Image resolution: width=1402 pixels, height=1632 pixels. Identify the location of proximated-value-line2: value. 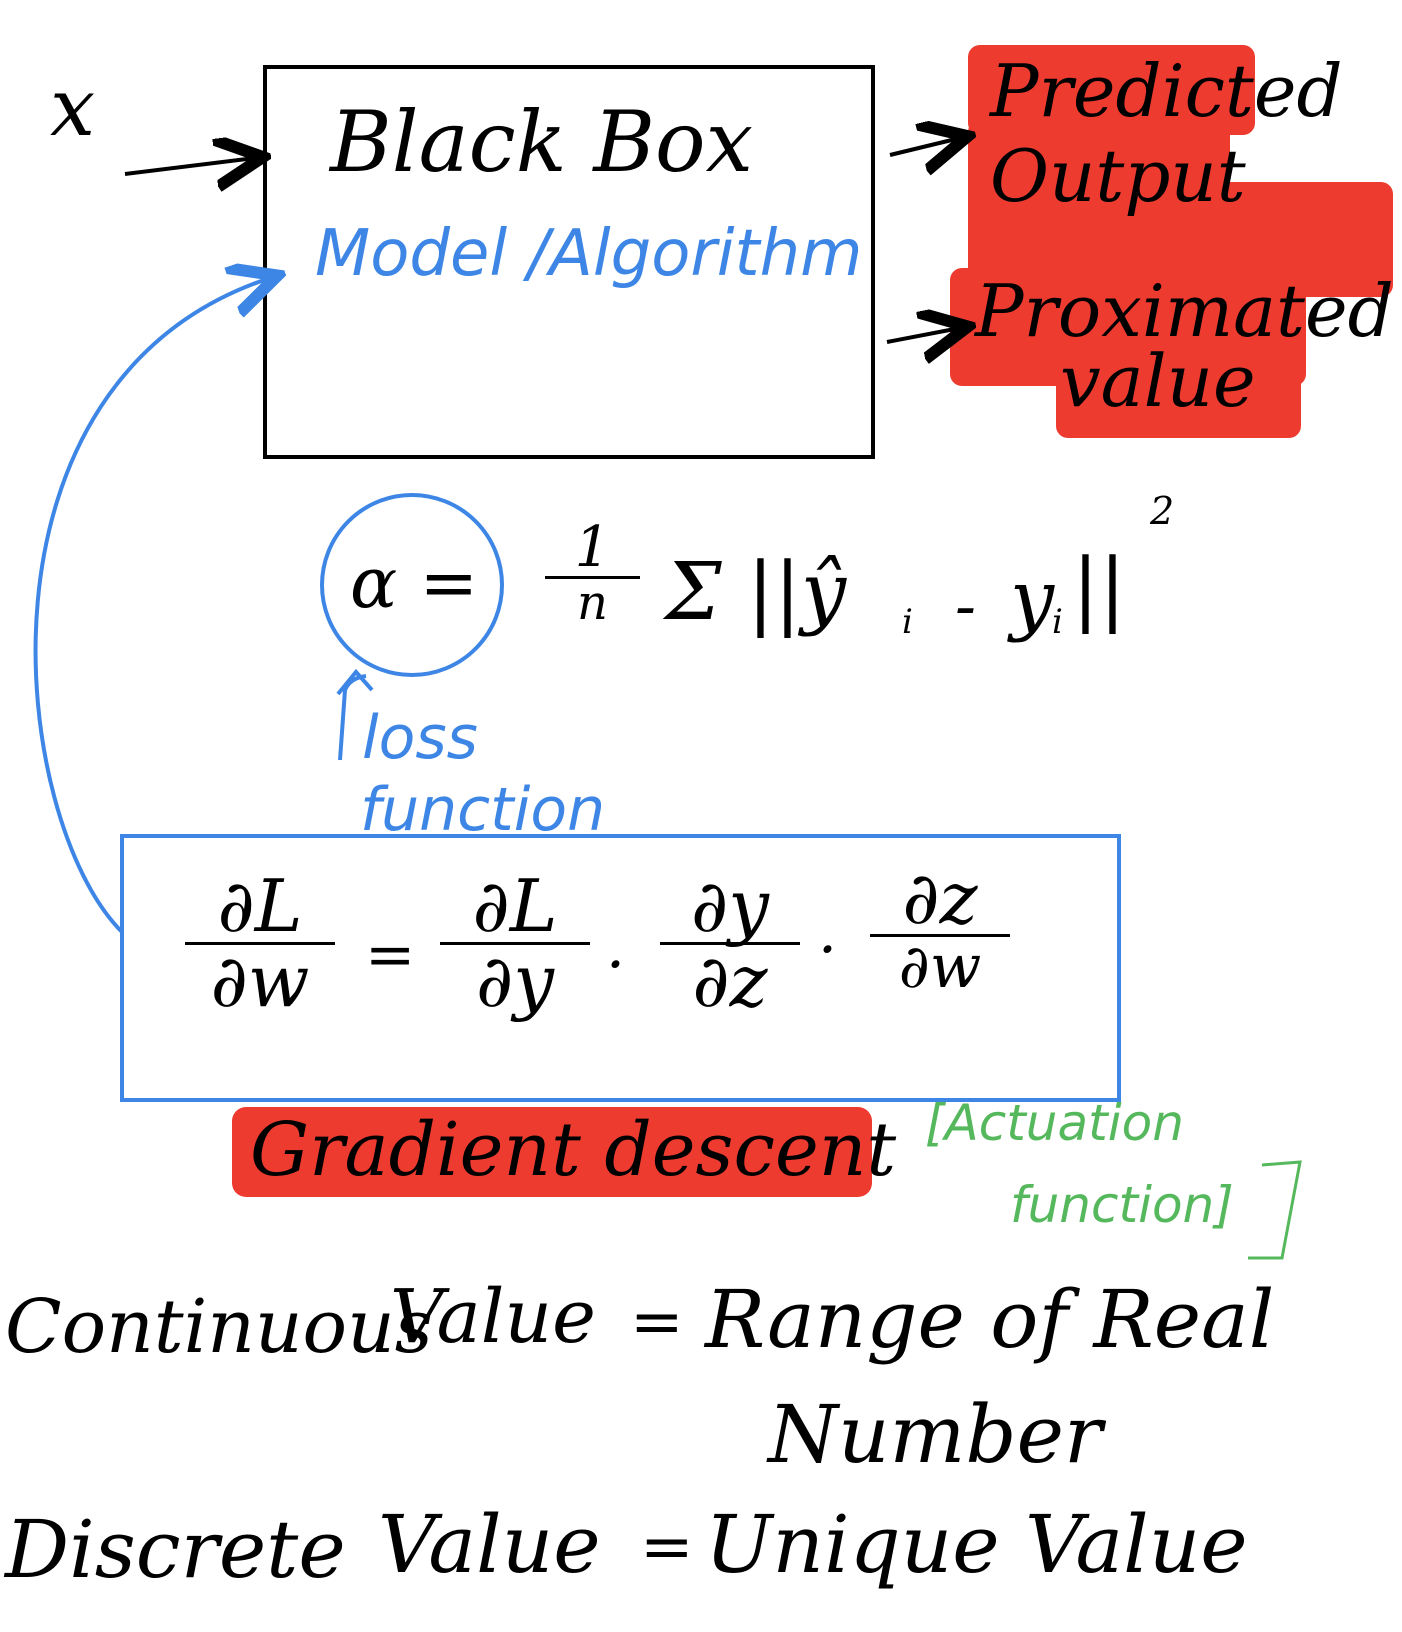
(1158, 381).